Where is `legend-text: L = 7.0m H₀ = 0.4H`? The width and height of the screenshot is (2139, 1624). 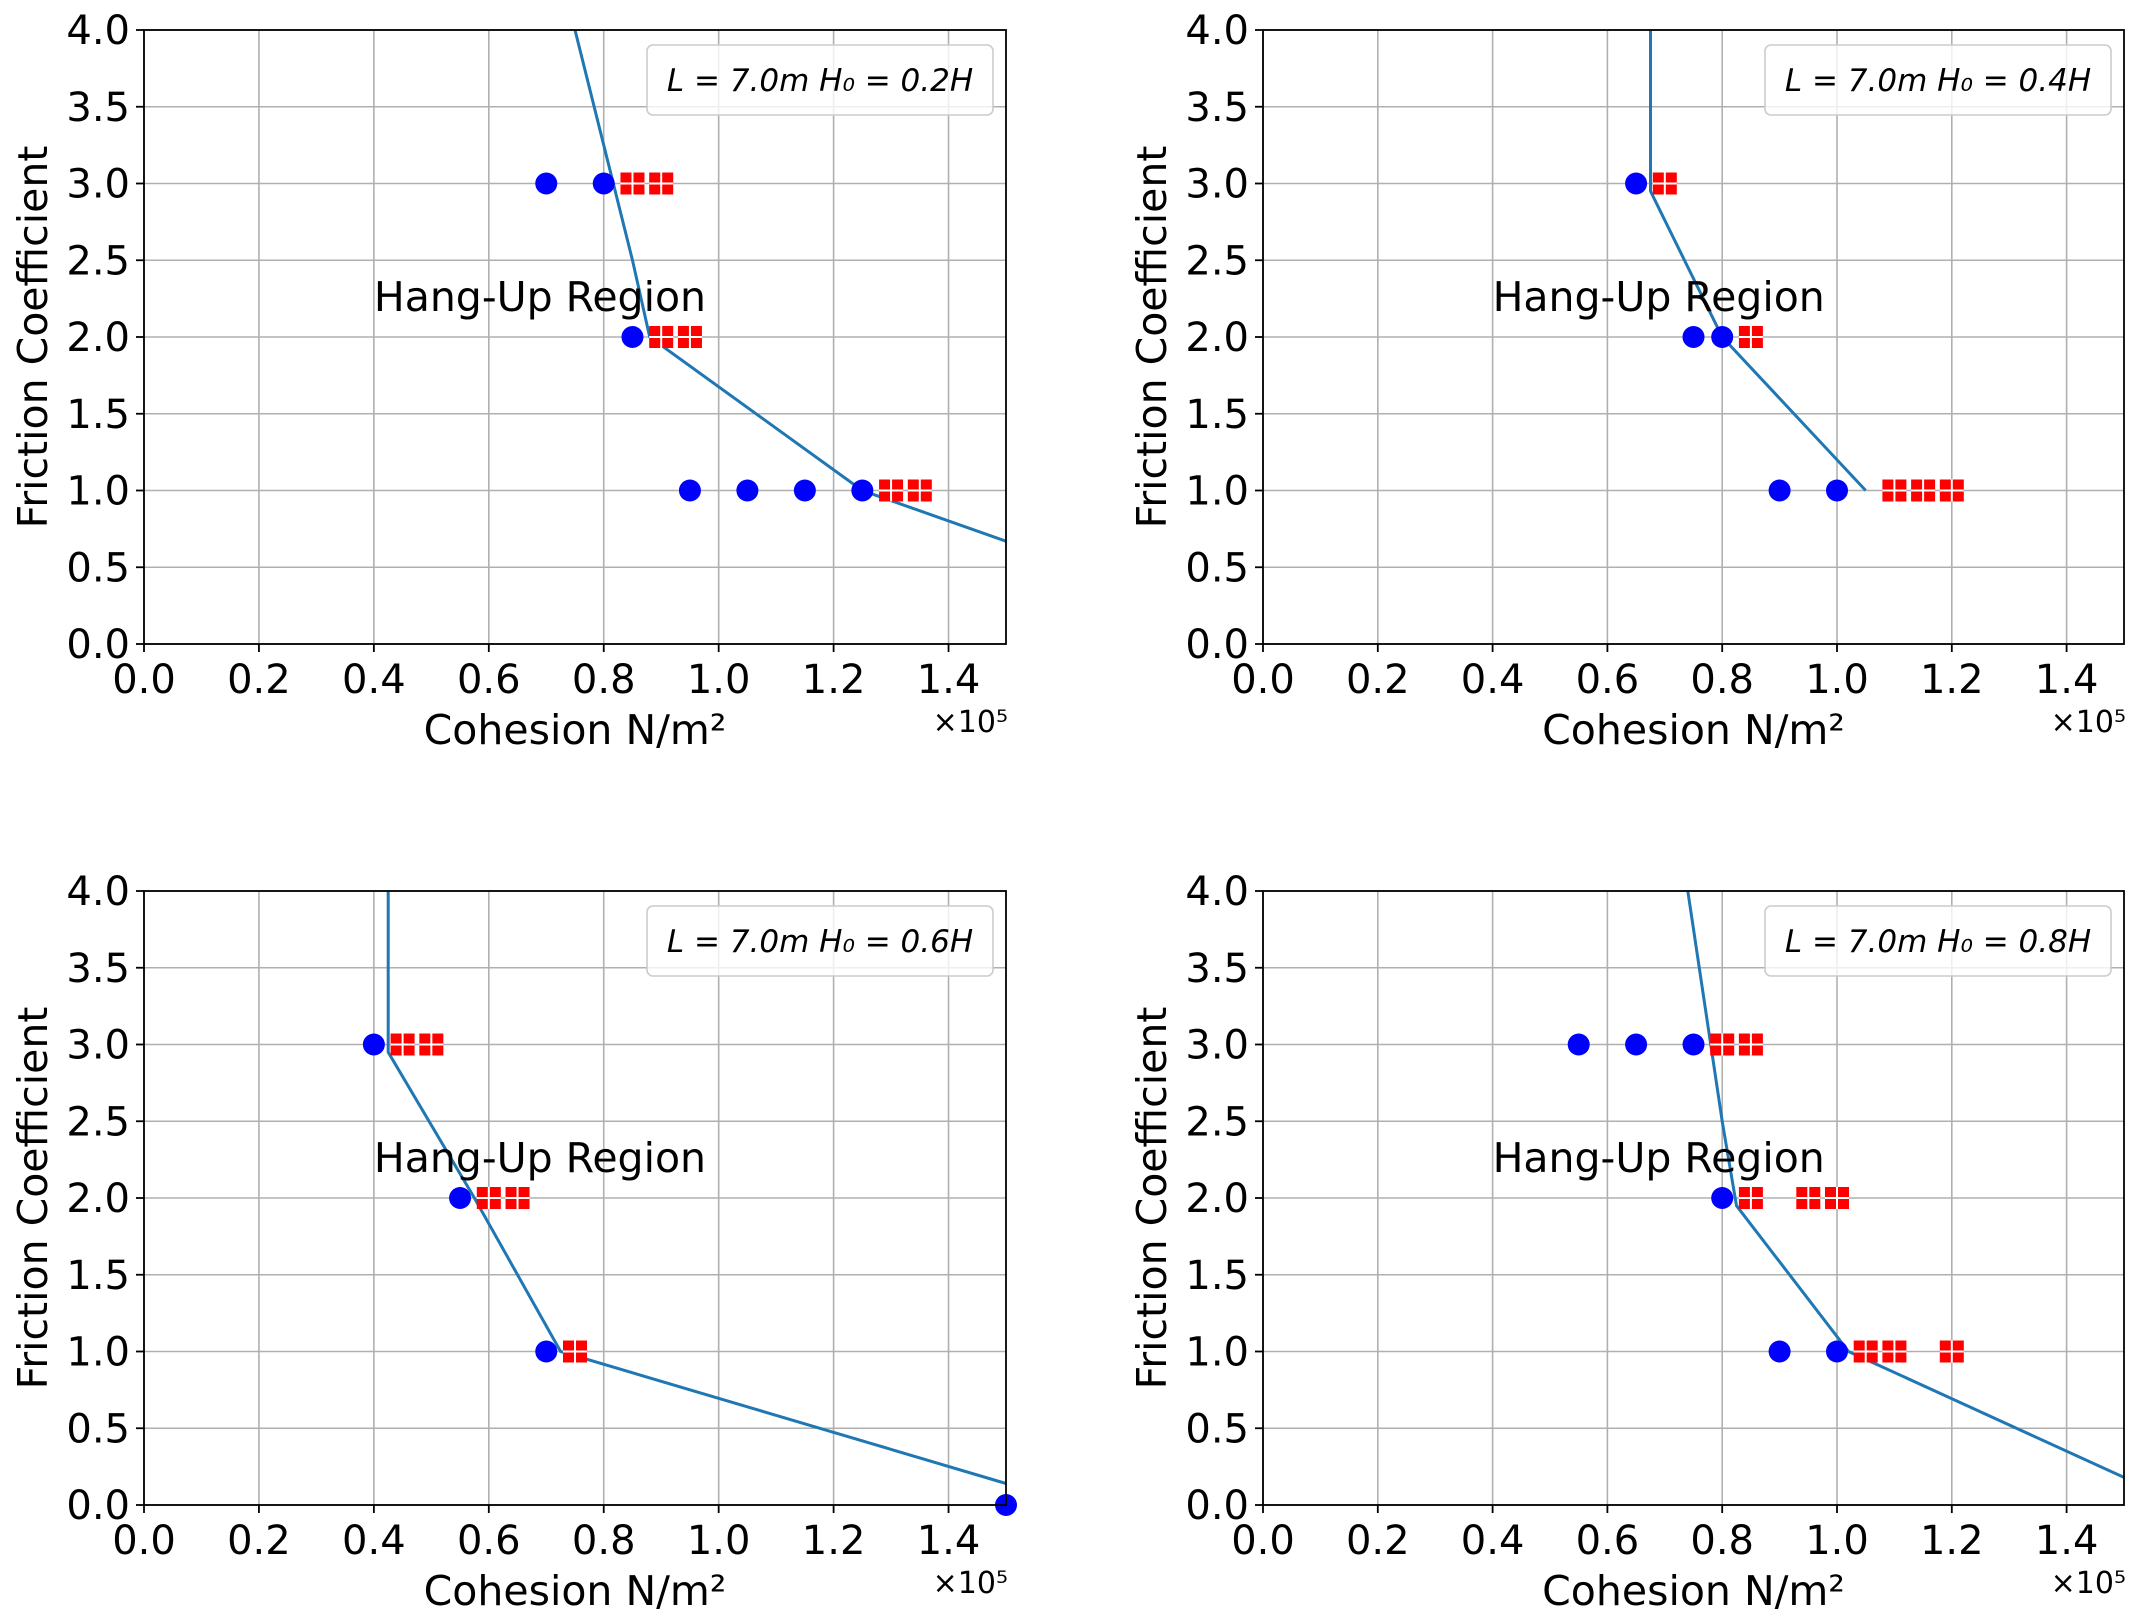
legend-text: L = 7.0m H₀ = 0.4H is located at coordinates (1938, 81).